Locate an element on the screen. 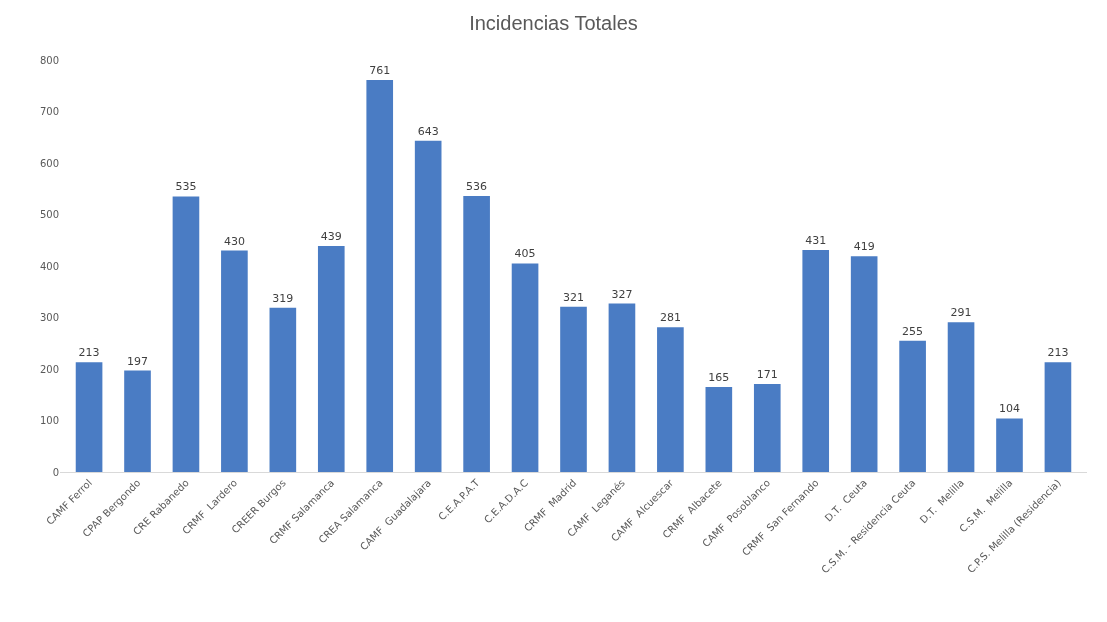 This screenshot has width=1107, height=622. data-label: 430 is located at coordinates (234, 241).